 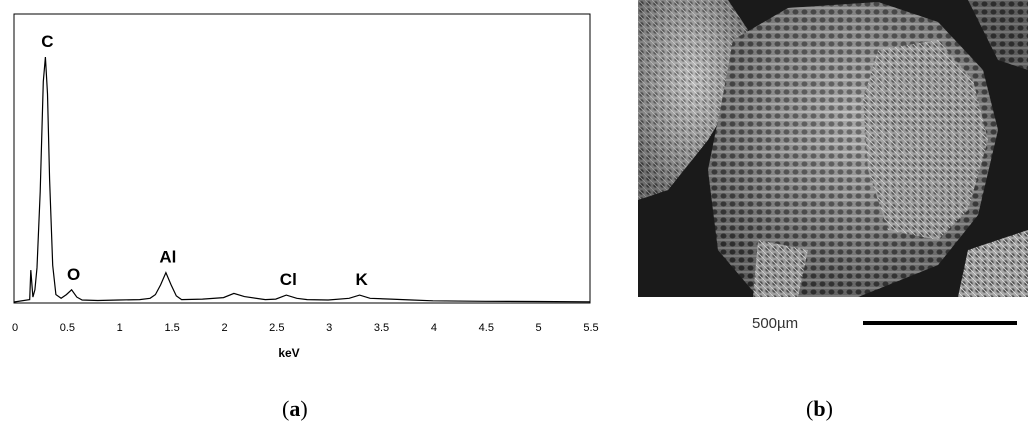 I want to click on x-tick-label: 4, so click(x=434, y=328).